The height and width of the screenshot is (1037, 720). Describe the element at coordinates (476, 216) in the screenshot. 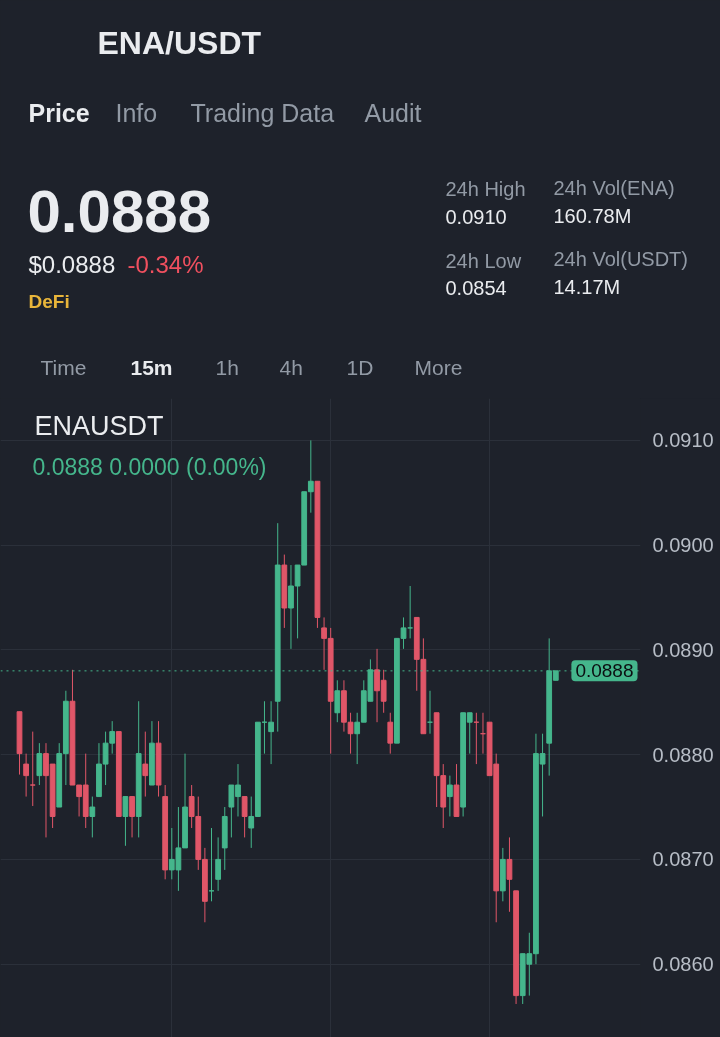

I see `text: 0.0910` at that location.